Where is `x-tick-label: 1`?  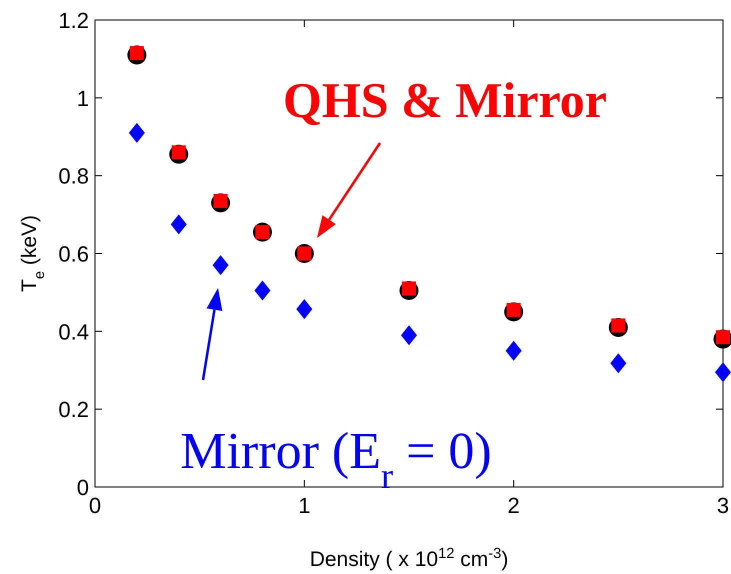 x-tick-label: 1 is located at coordinates (304, 505).